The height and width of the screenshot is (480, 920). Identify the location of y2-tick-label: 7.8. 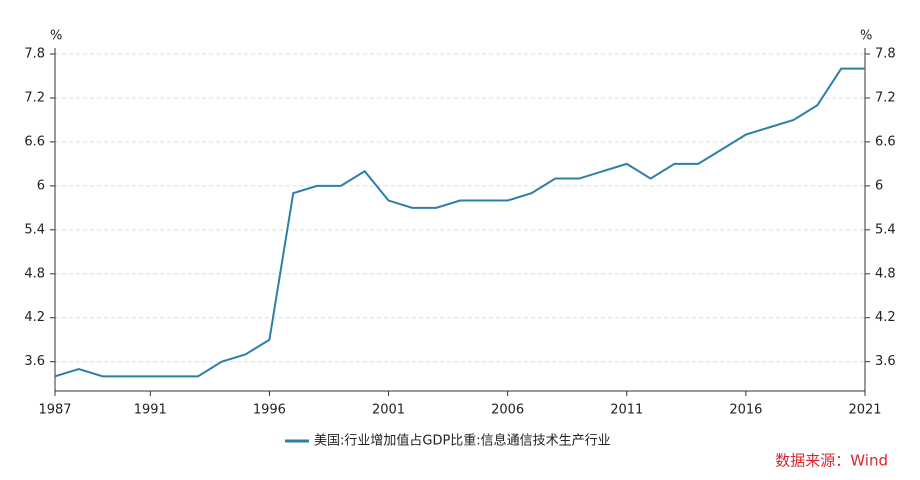
(885, 54).